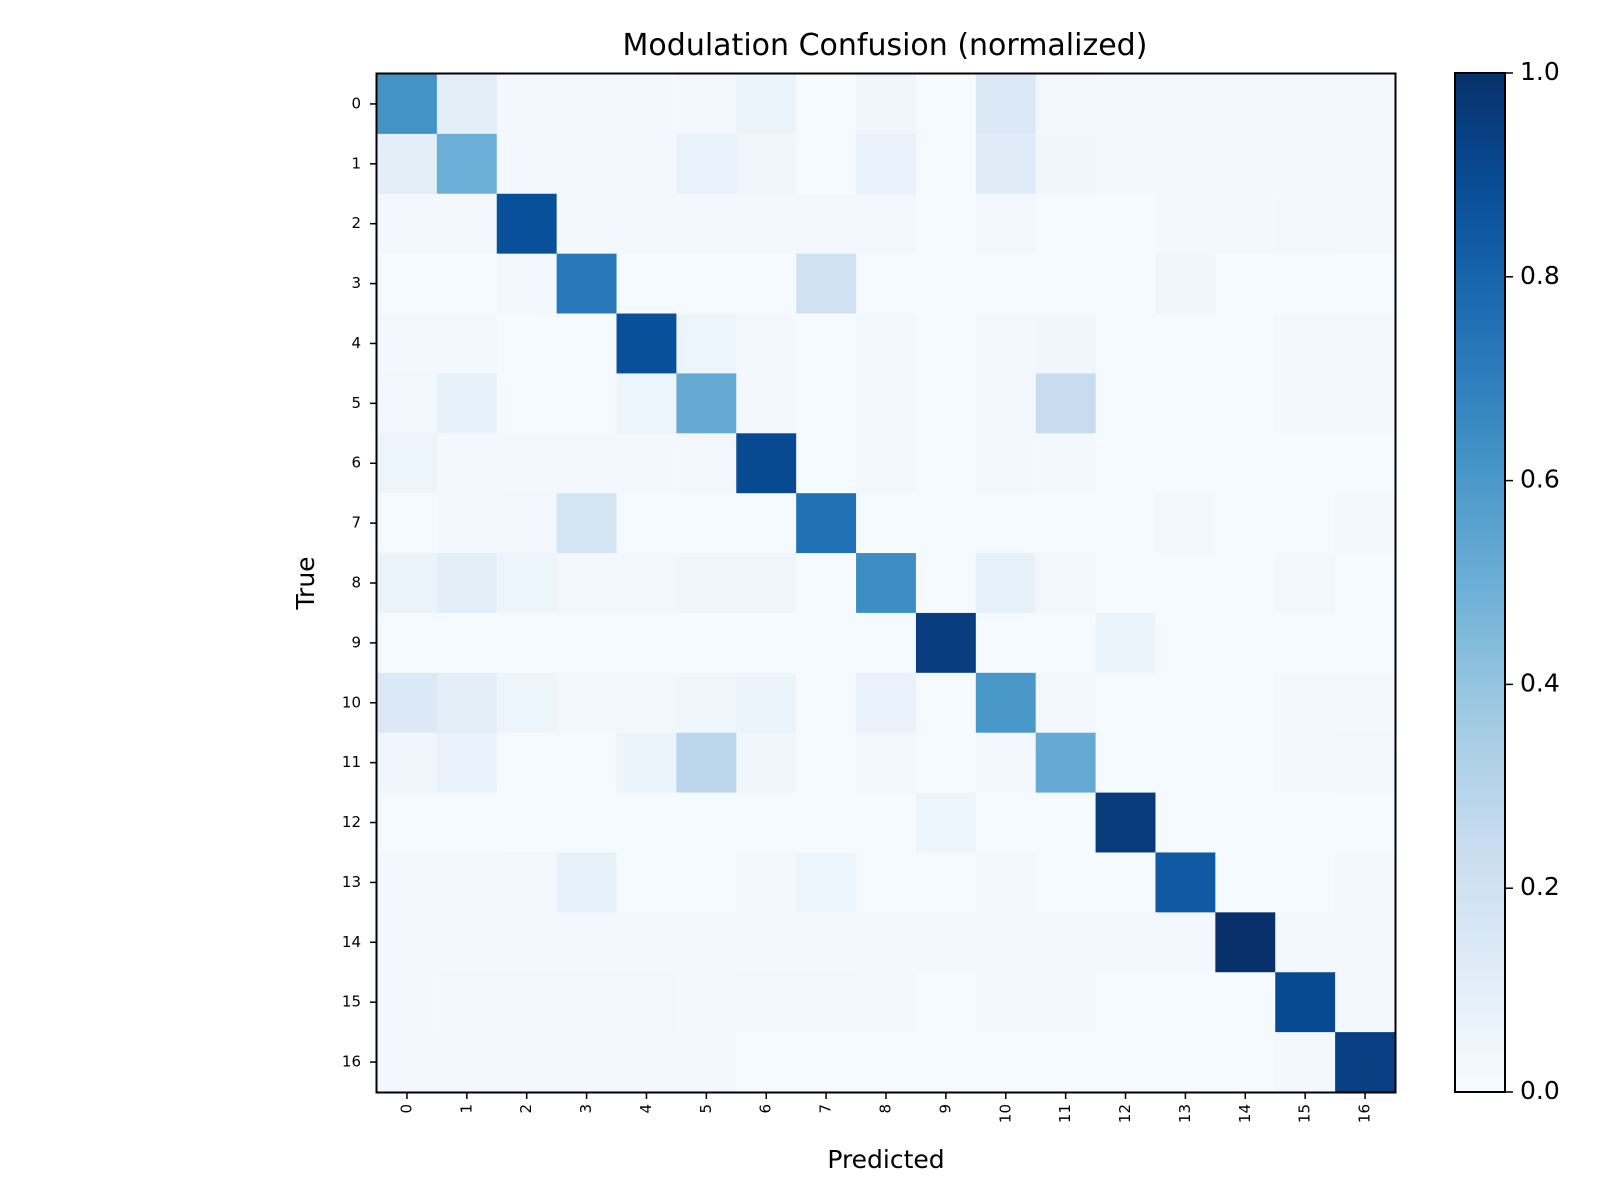 The width and height of the screenshot is (1600, 1200). What do you see at coordinates (1540, 275) in the screenshot?
I see `colorbar-tick-label: 0.8` at bounding box center [1540, 275].